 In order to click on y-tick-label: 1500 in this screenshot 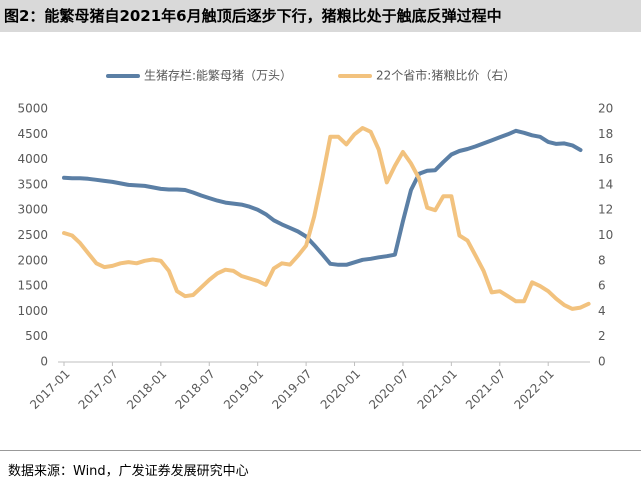, I will do `click(32, 286)`.